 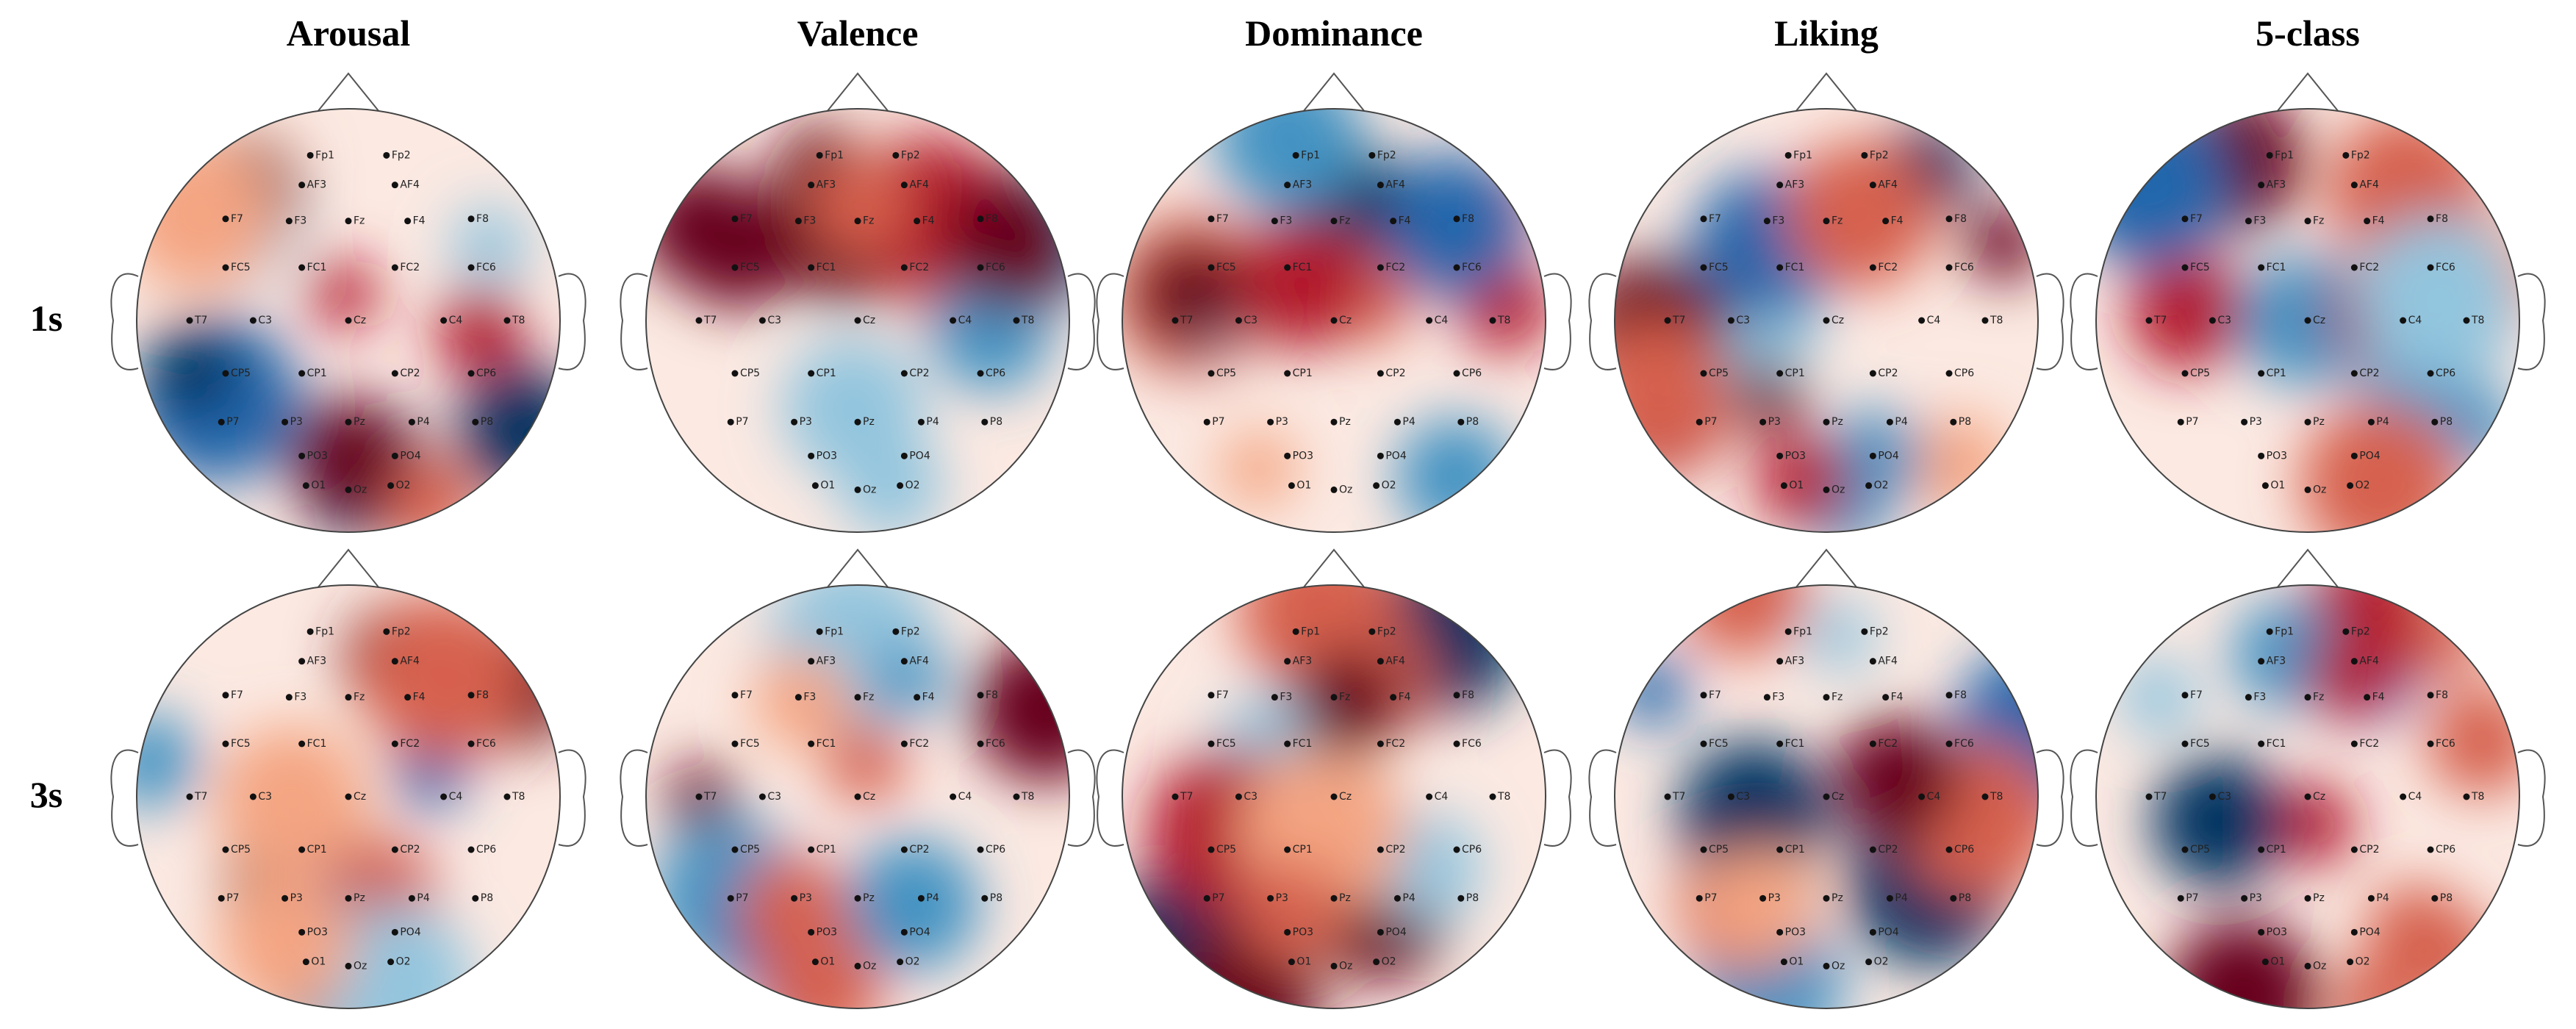 What do you see at coordinates (1395, 185) in the screenshot?
I see `electrode-label: AF4` at bounding box center [1395, 185].